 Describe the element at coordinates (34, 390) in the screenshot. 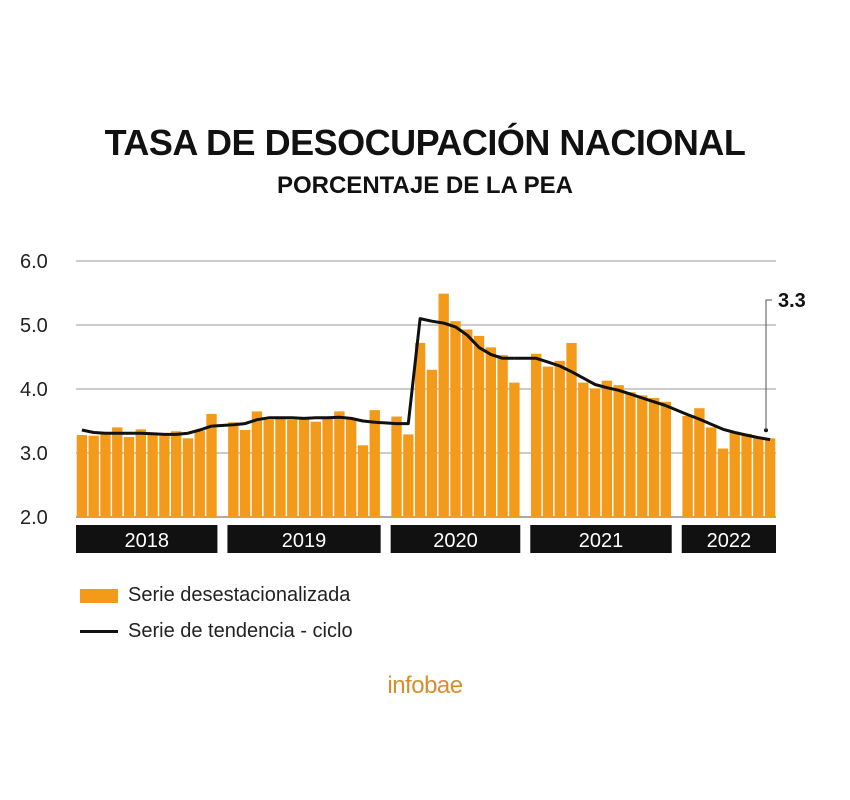

I see `y-tick-label: 4.0` at that location.